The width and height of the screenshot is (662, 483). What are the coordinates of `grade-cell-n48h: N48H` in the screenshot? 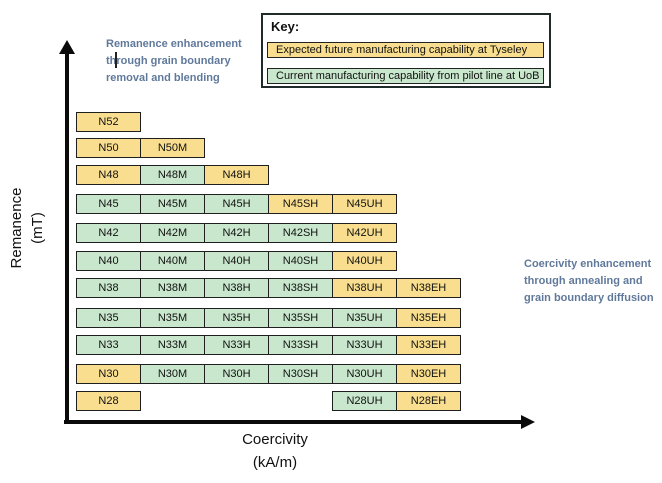 It's located at (236, 175).